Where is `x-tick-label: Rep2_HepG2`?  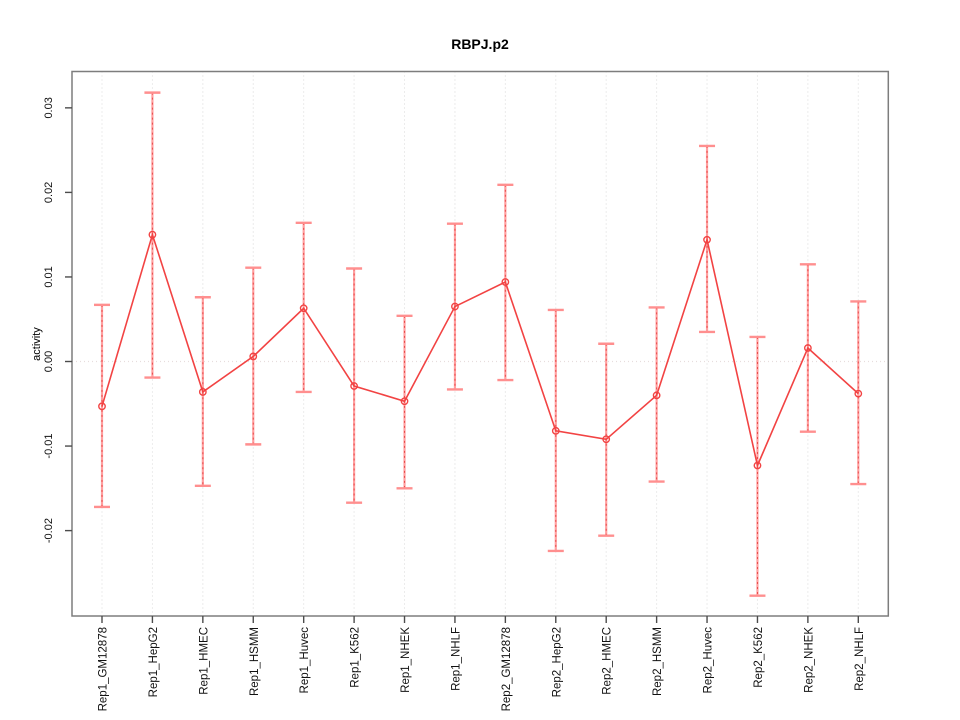 x-tick-label: Rep2_HepG2 is located at coordinates (557, 662).